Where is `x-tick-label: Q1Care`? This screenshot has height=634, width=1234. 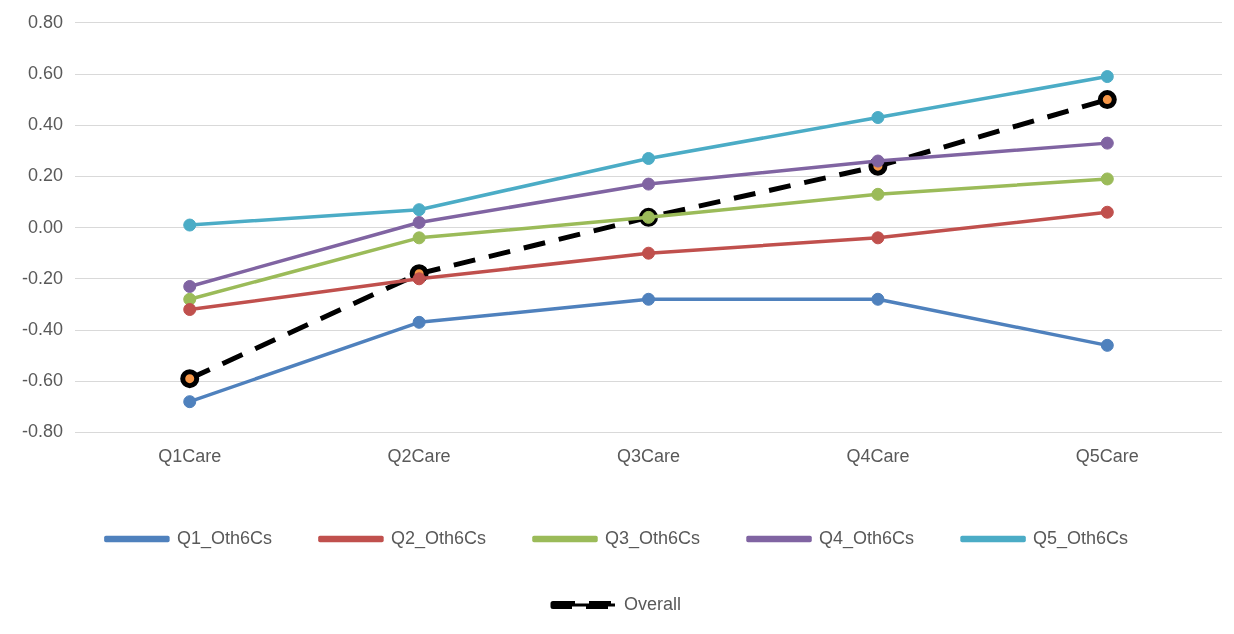 x-tick-label: Q1Care is located at coordinates (190, 456).